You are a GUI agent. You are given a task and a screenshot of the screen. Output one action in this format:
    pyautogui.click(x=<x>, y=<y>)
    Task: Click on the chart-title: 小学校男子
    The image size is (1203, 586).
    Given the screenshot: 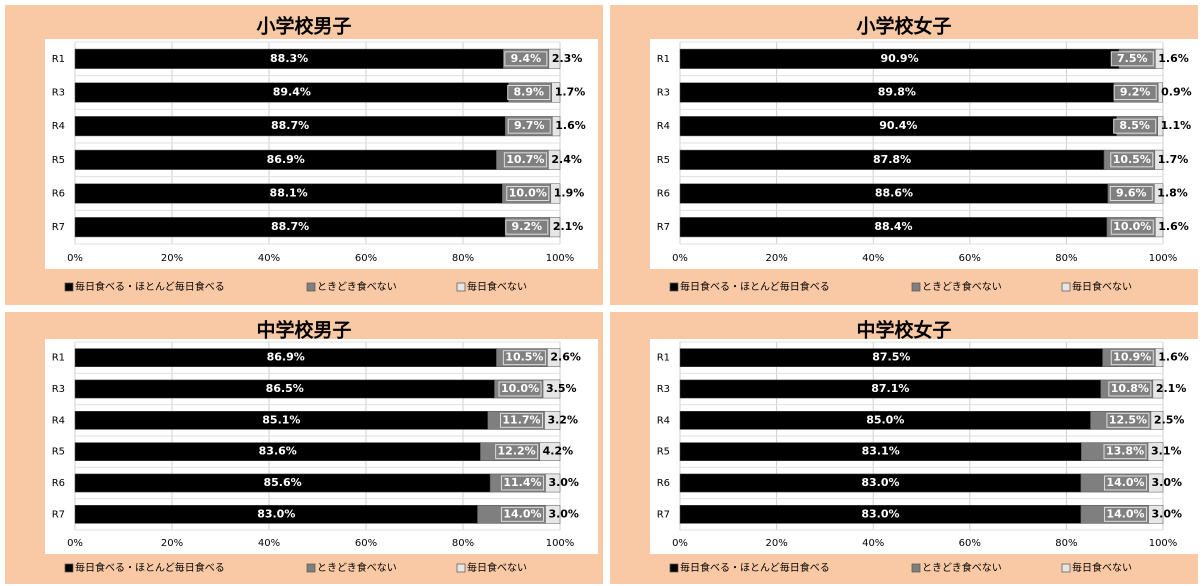 What is the action you would take?
    pyautogui.click(x=303, y=26)
    